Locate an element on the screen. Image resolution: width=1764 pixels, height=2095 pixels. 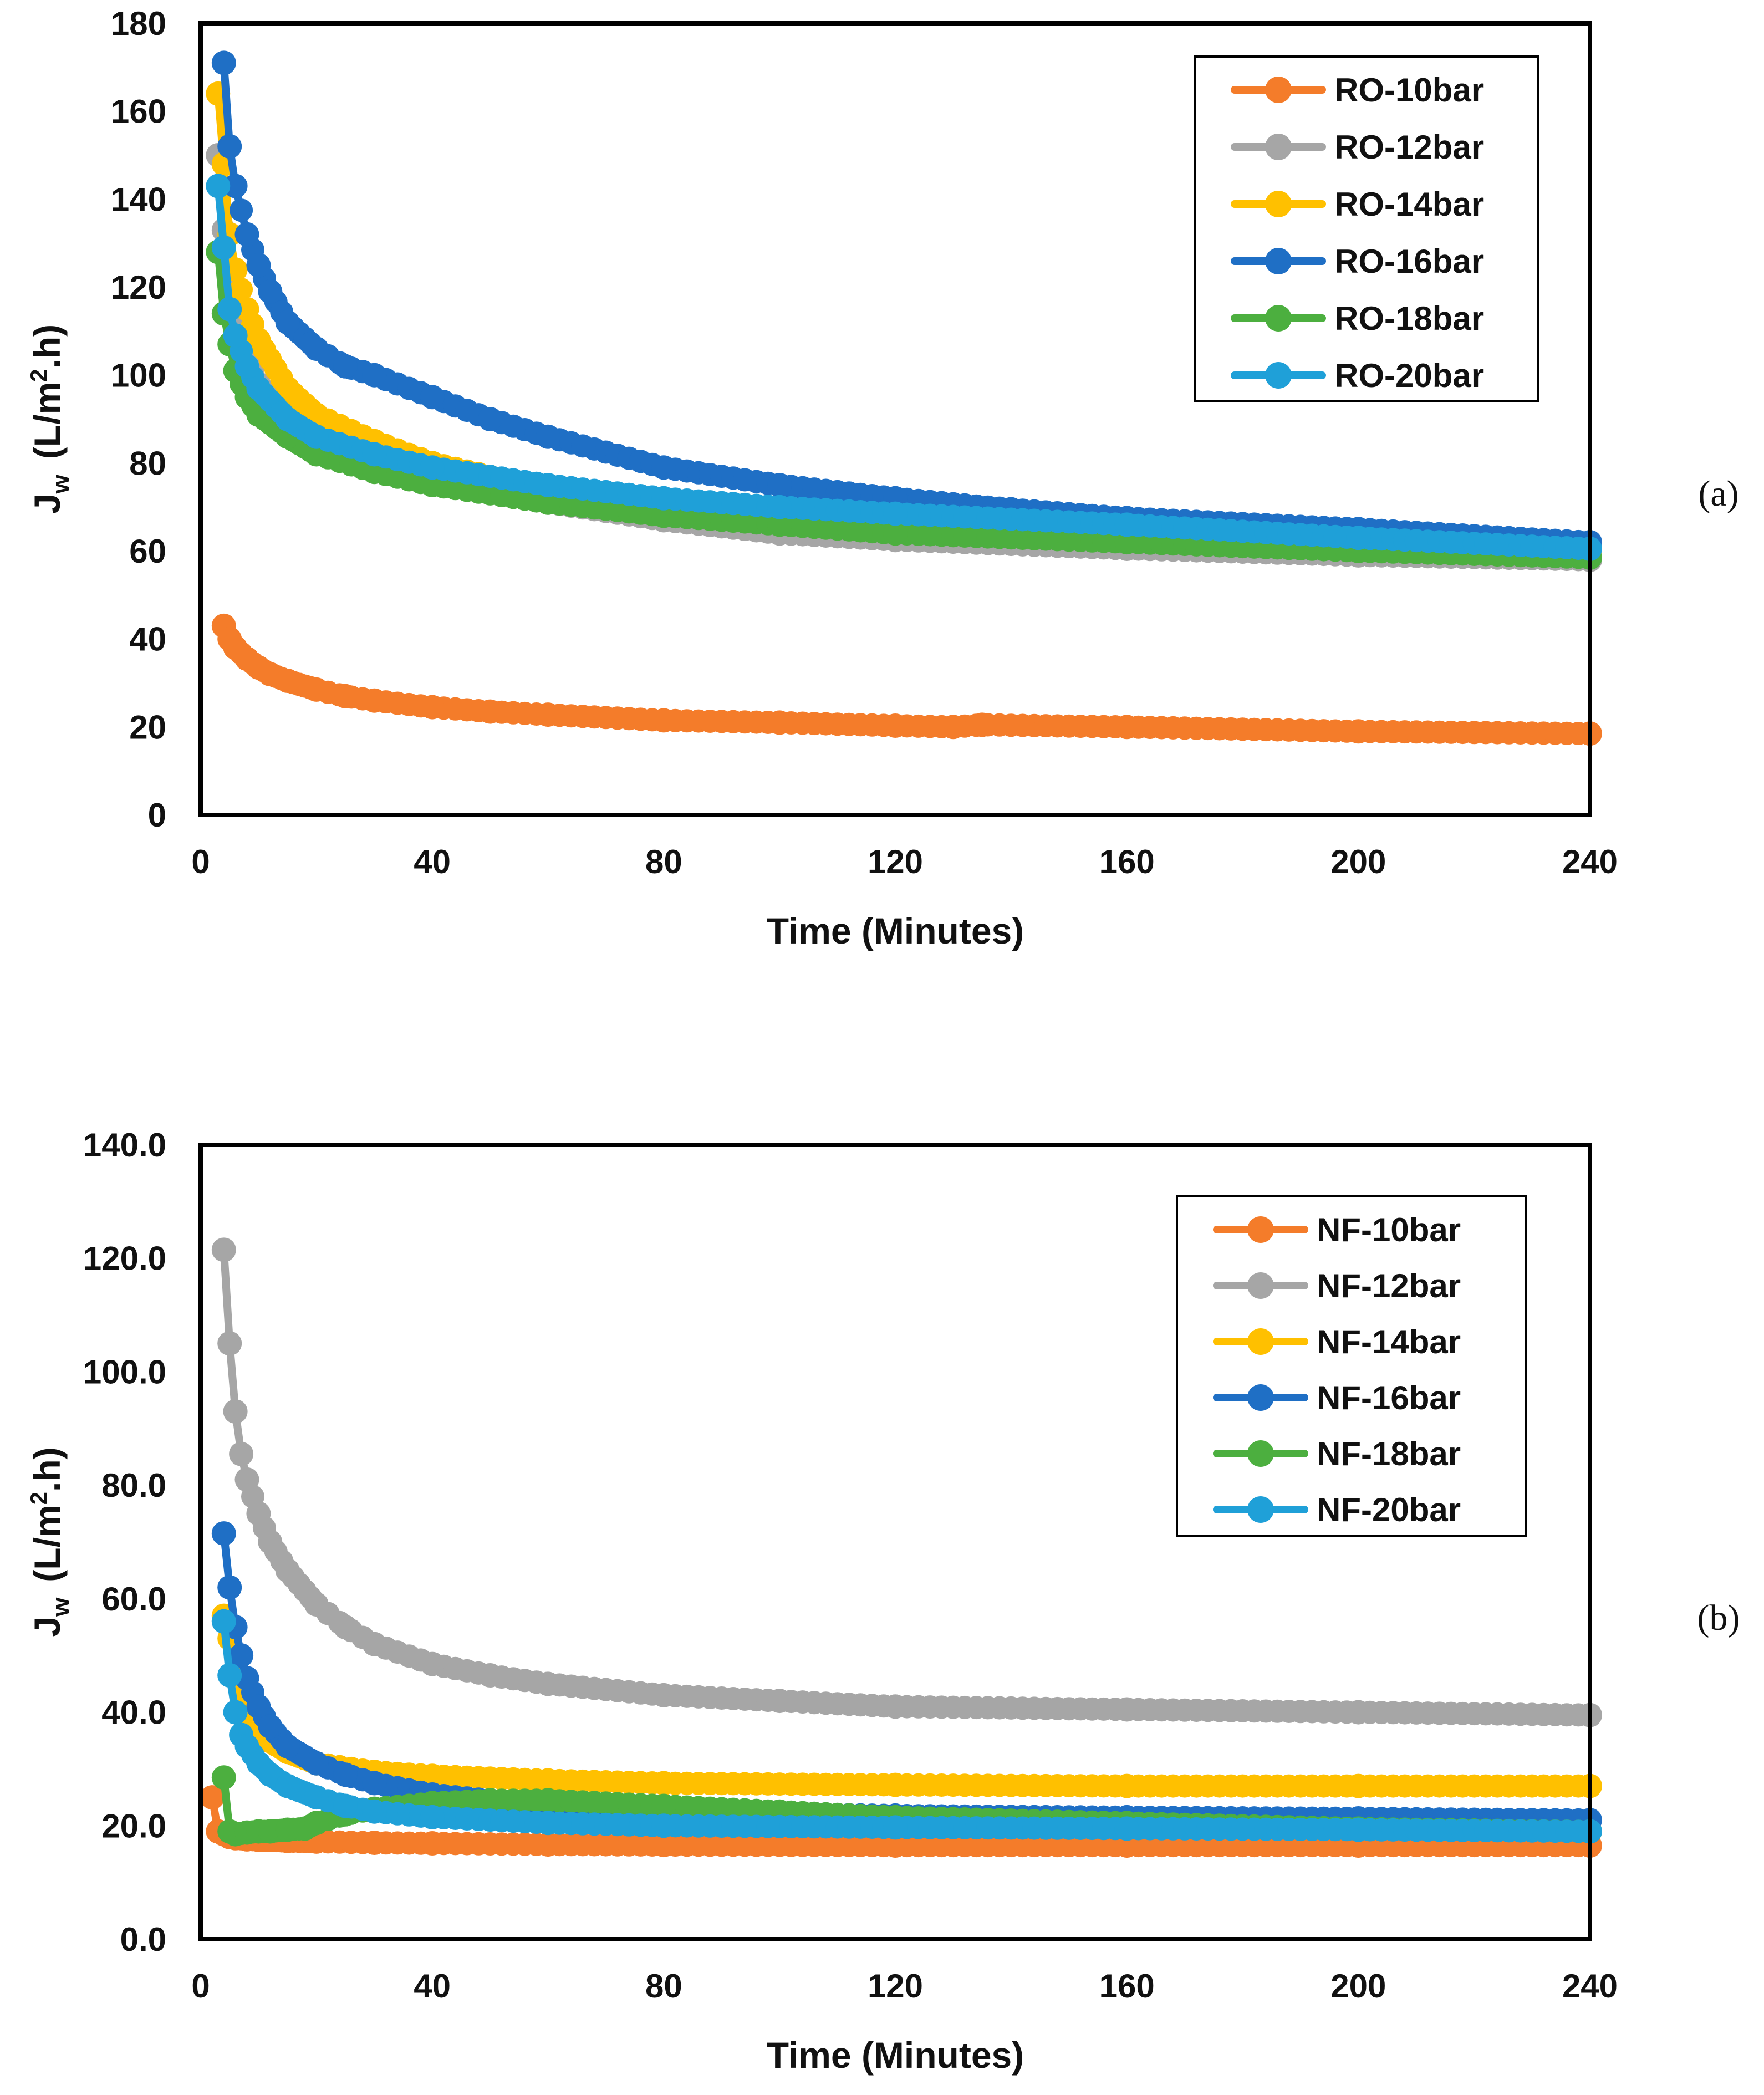
y-tick-label: 20 is located at coordinates (147, 727).